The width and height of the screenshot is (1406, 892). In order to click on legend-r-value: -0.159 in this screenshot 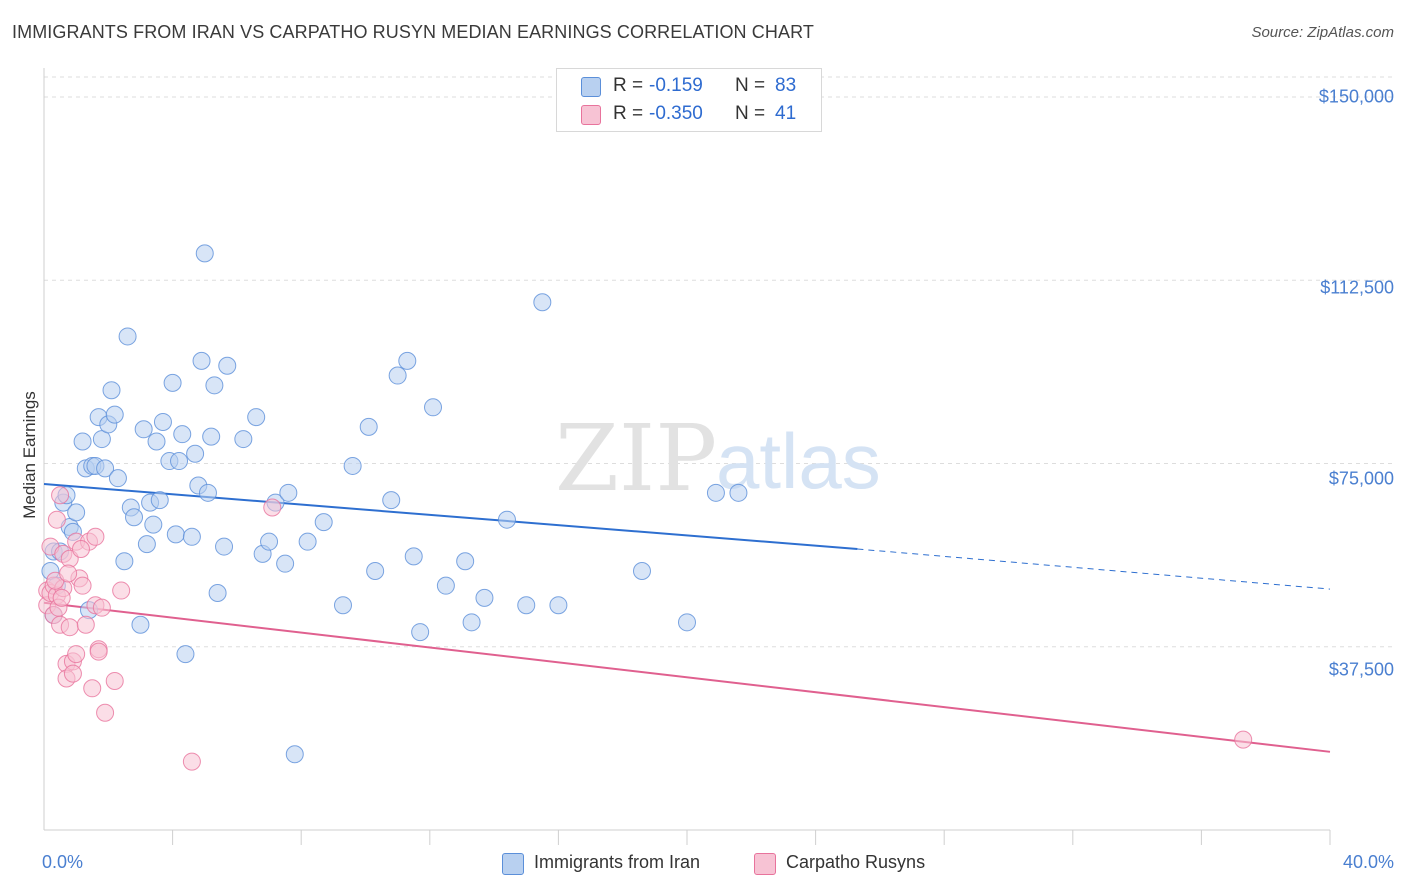, I will do `click(676, 85)`.